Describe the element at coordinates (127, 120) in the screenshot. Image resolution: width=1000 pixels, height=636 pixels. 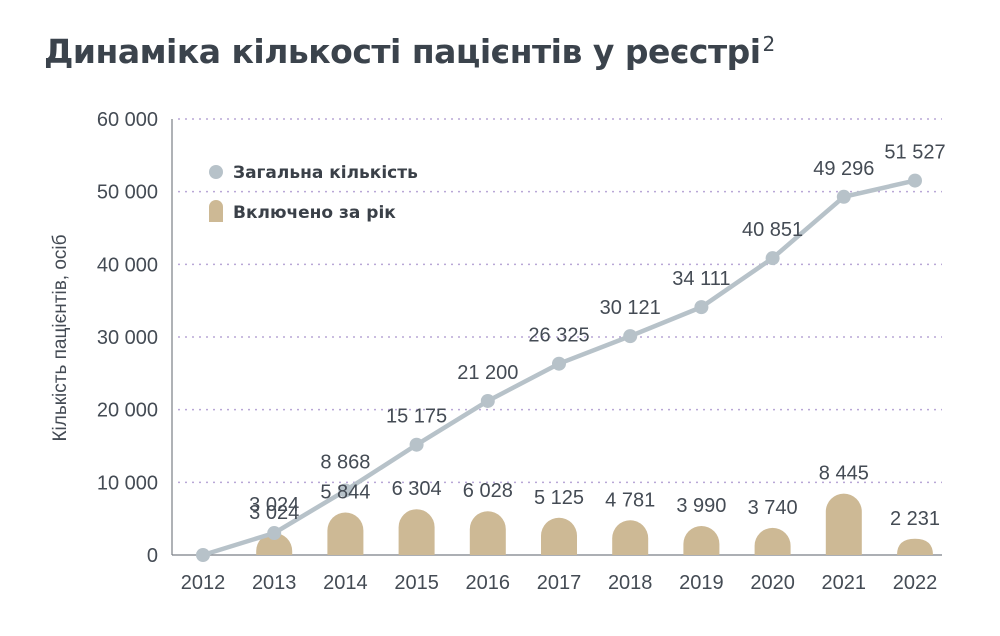
I see `y-tick-label: 60 000` at that location.